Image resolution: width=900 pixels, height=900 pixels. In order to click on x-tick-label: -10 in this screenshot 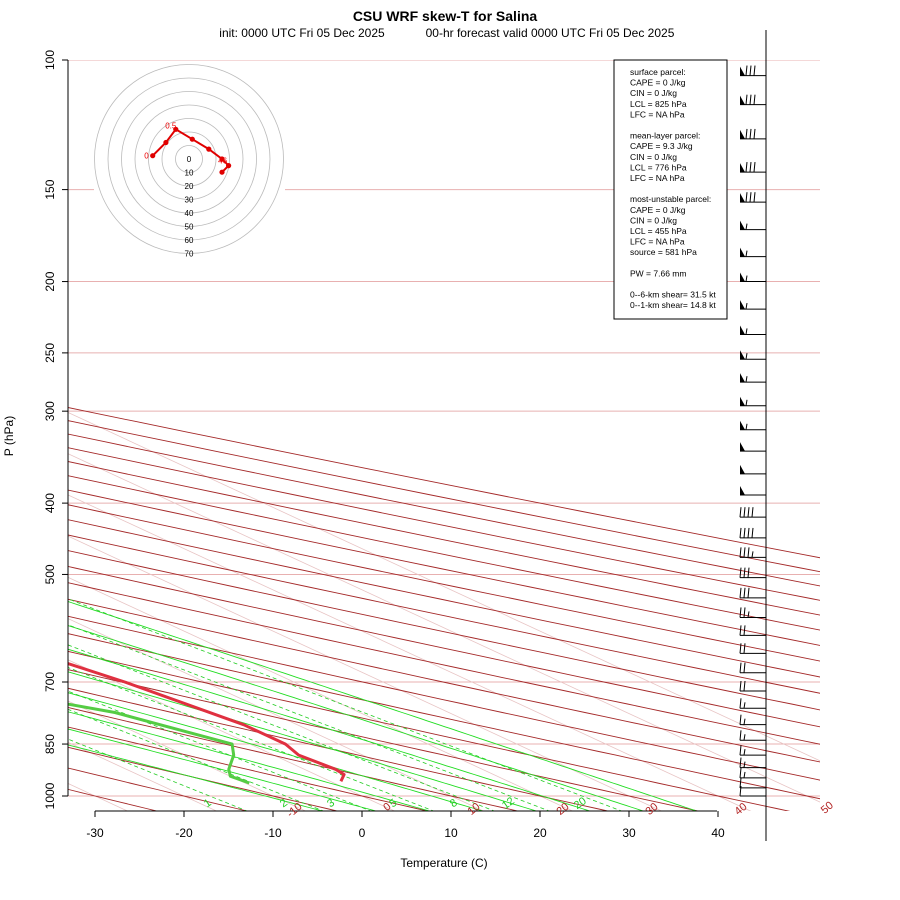, I will do `click(273, 833)`.